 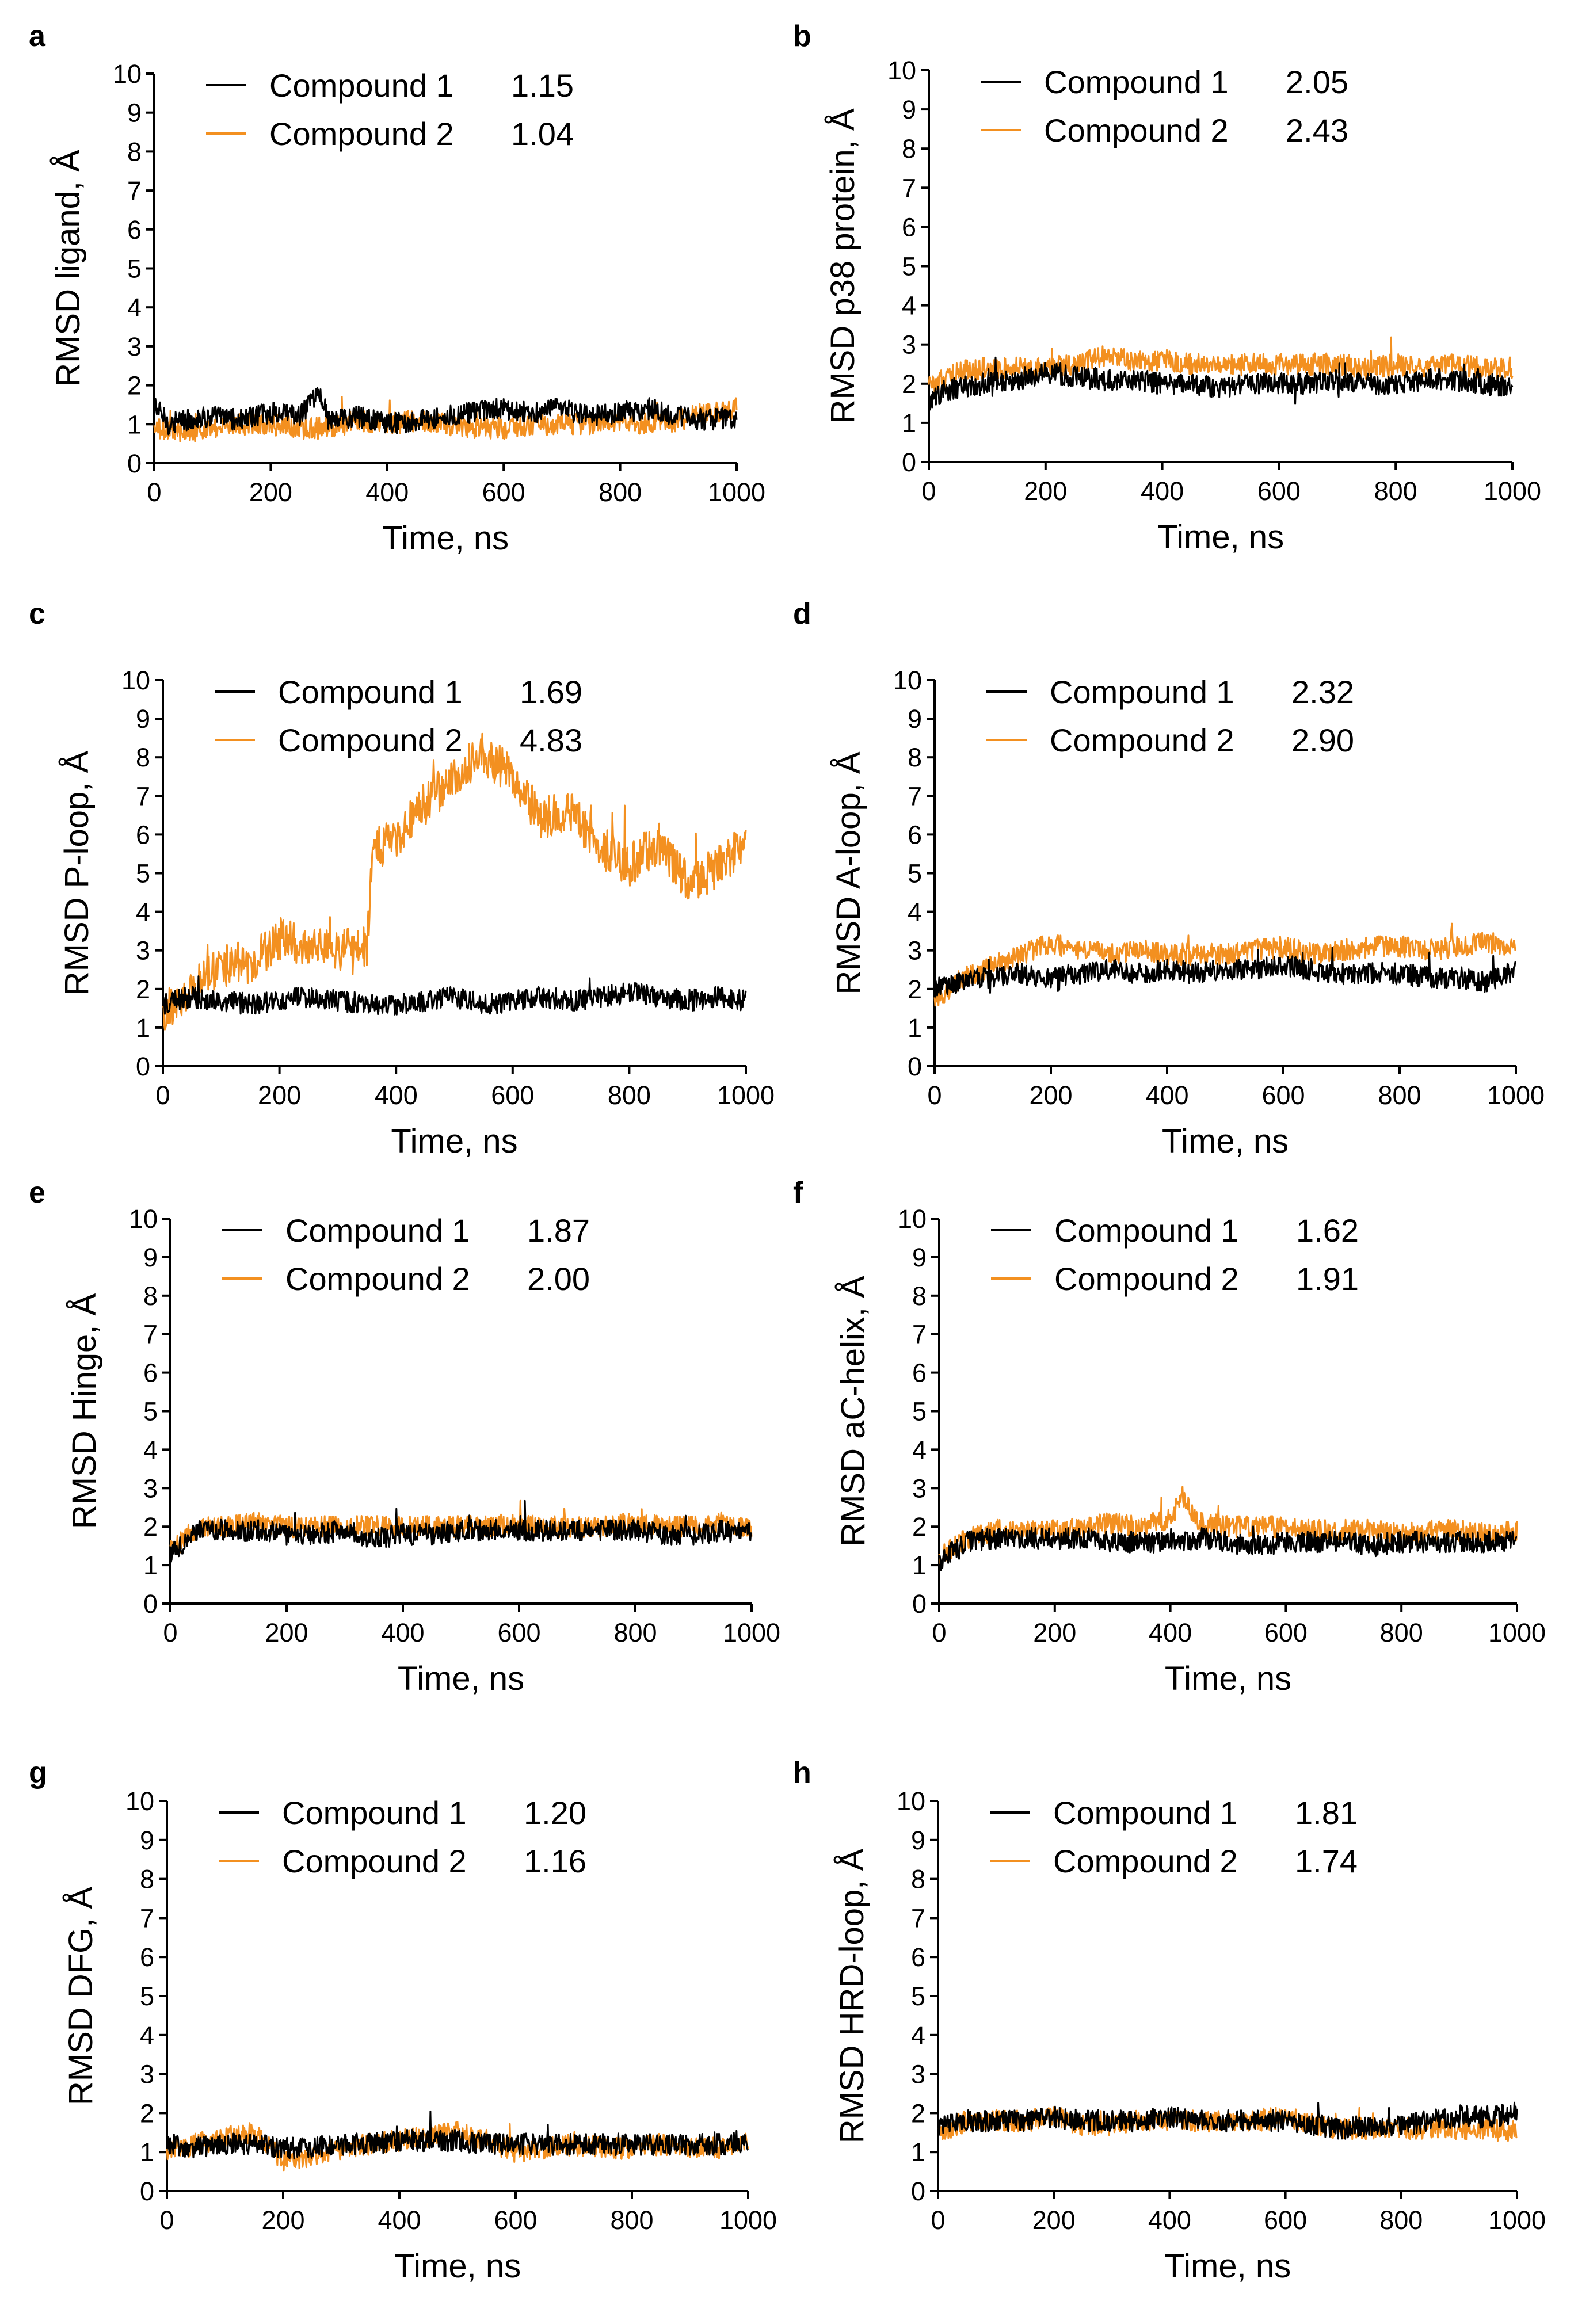 I want to click on panel-label: c, so click(x=37, y=614).